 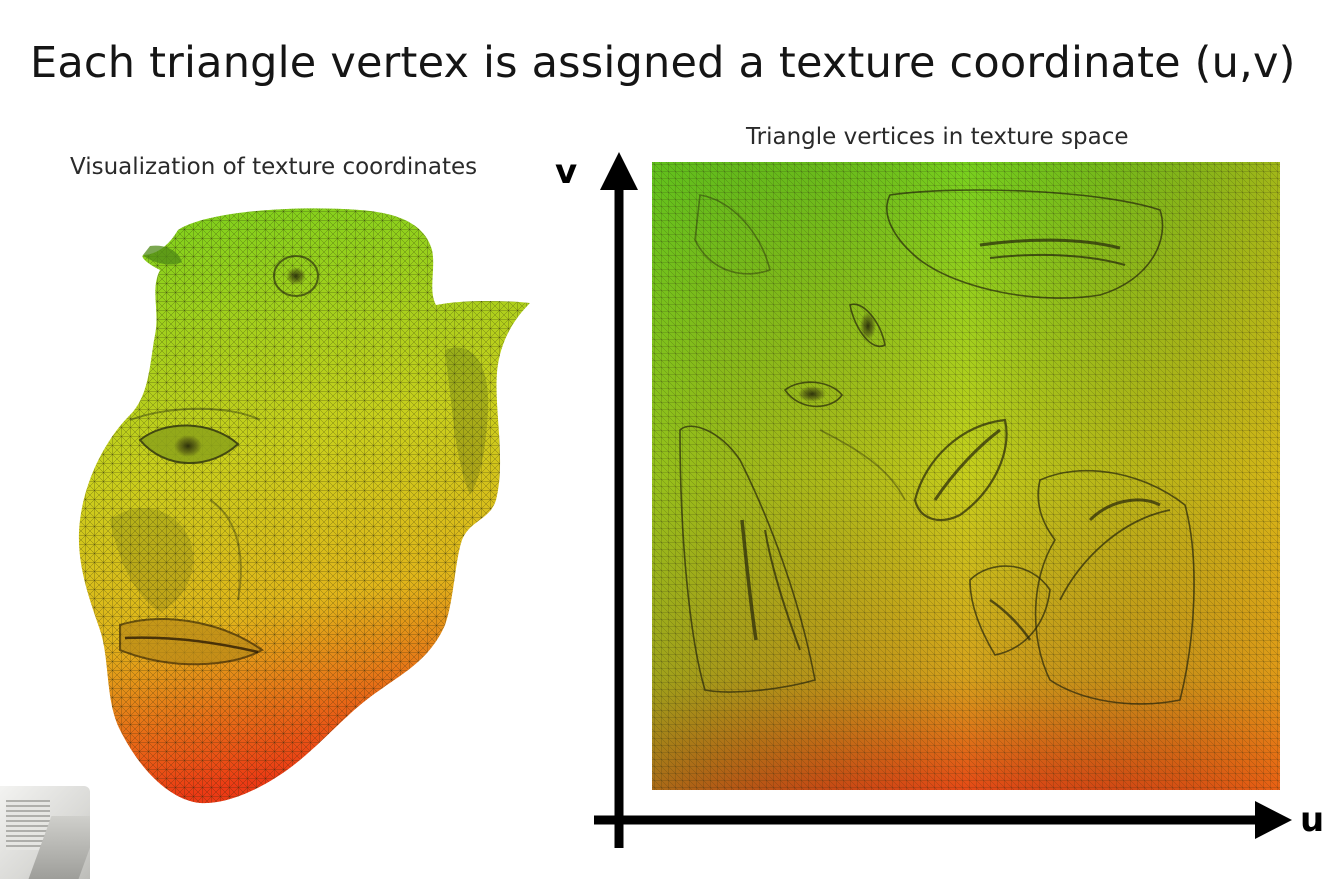 What do you see at coordinates (296, 276) in the screenshot?
I see `forehead-eye` at bounding box center [296, 276].